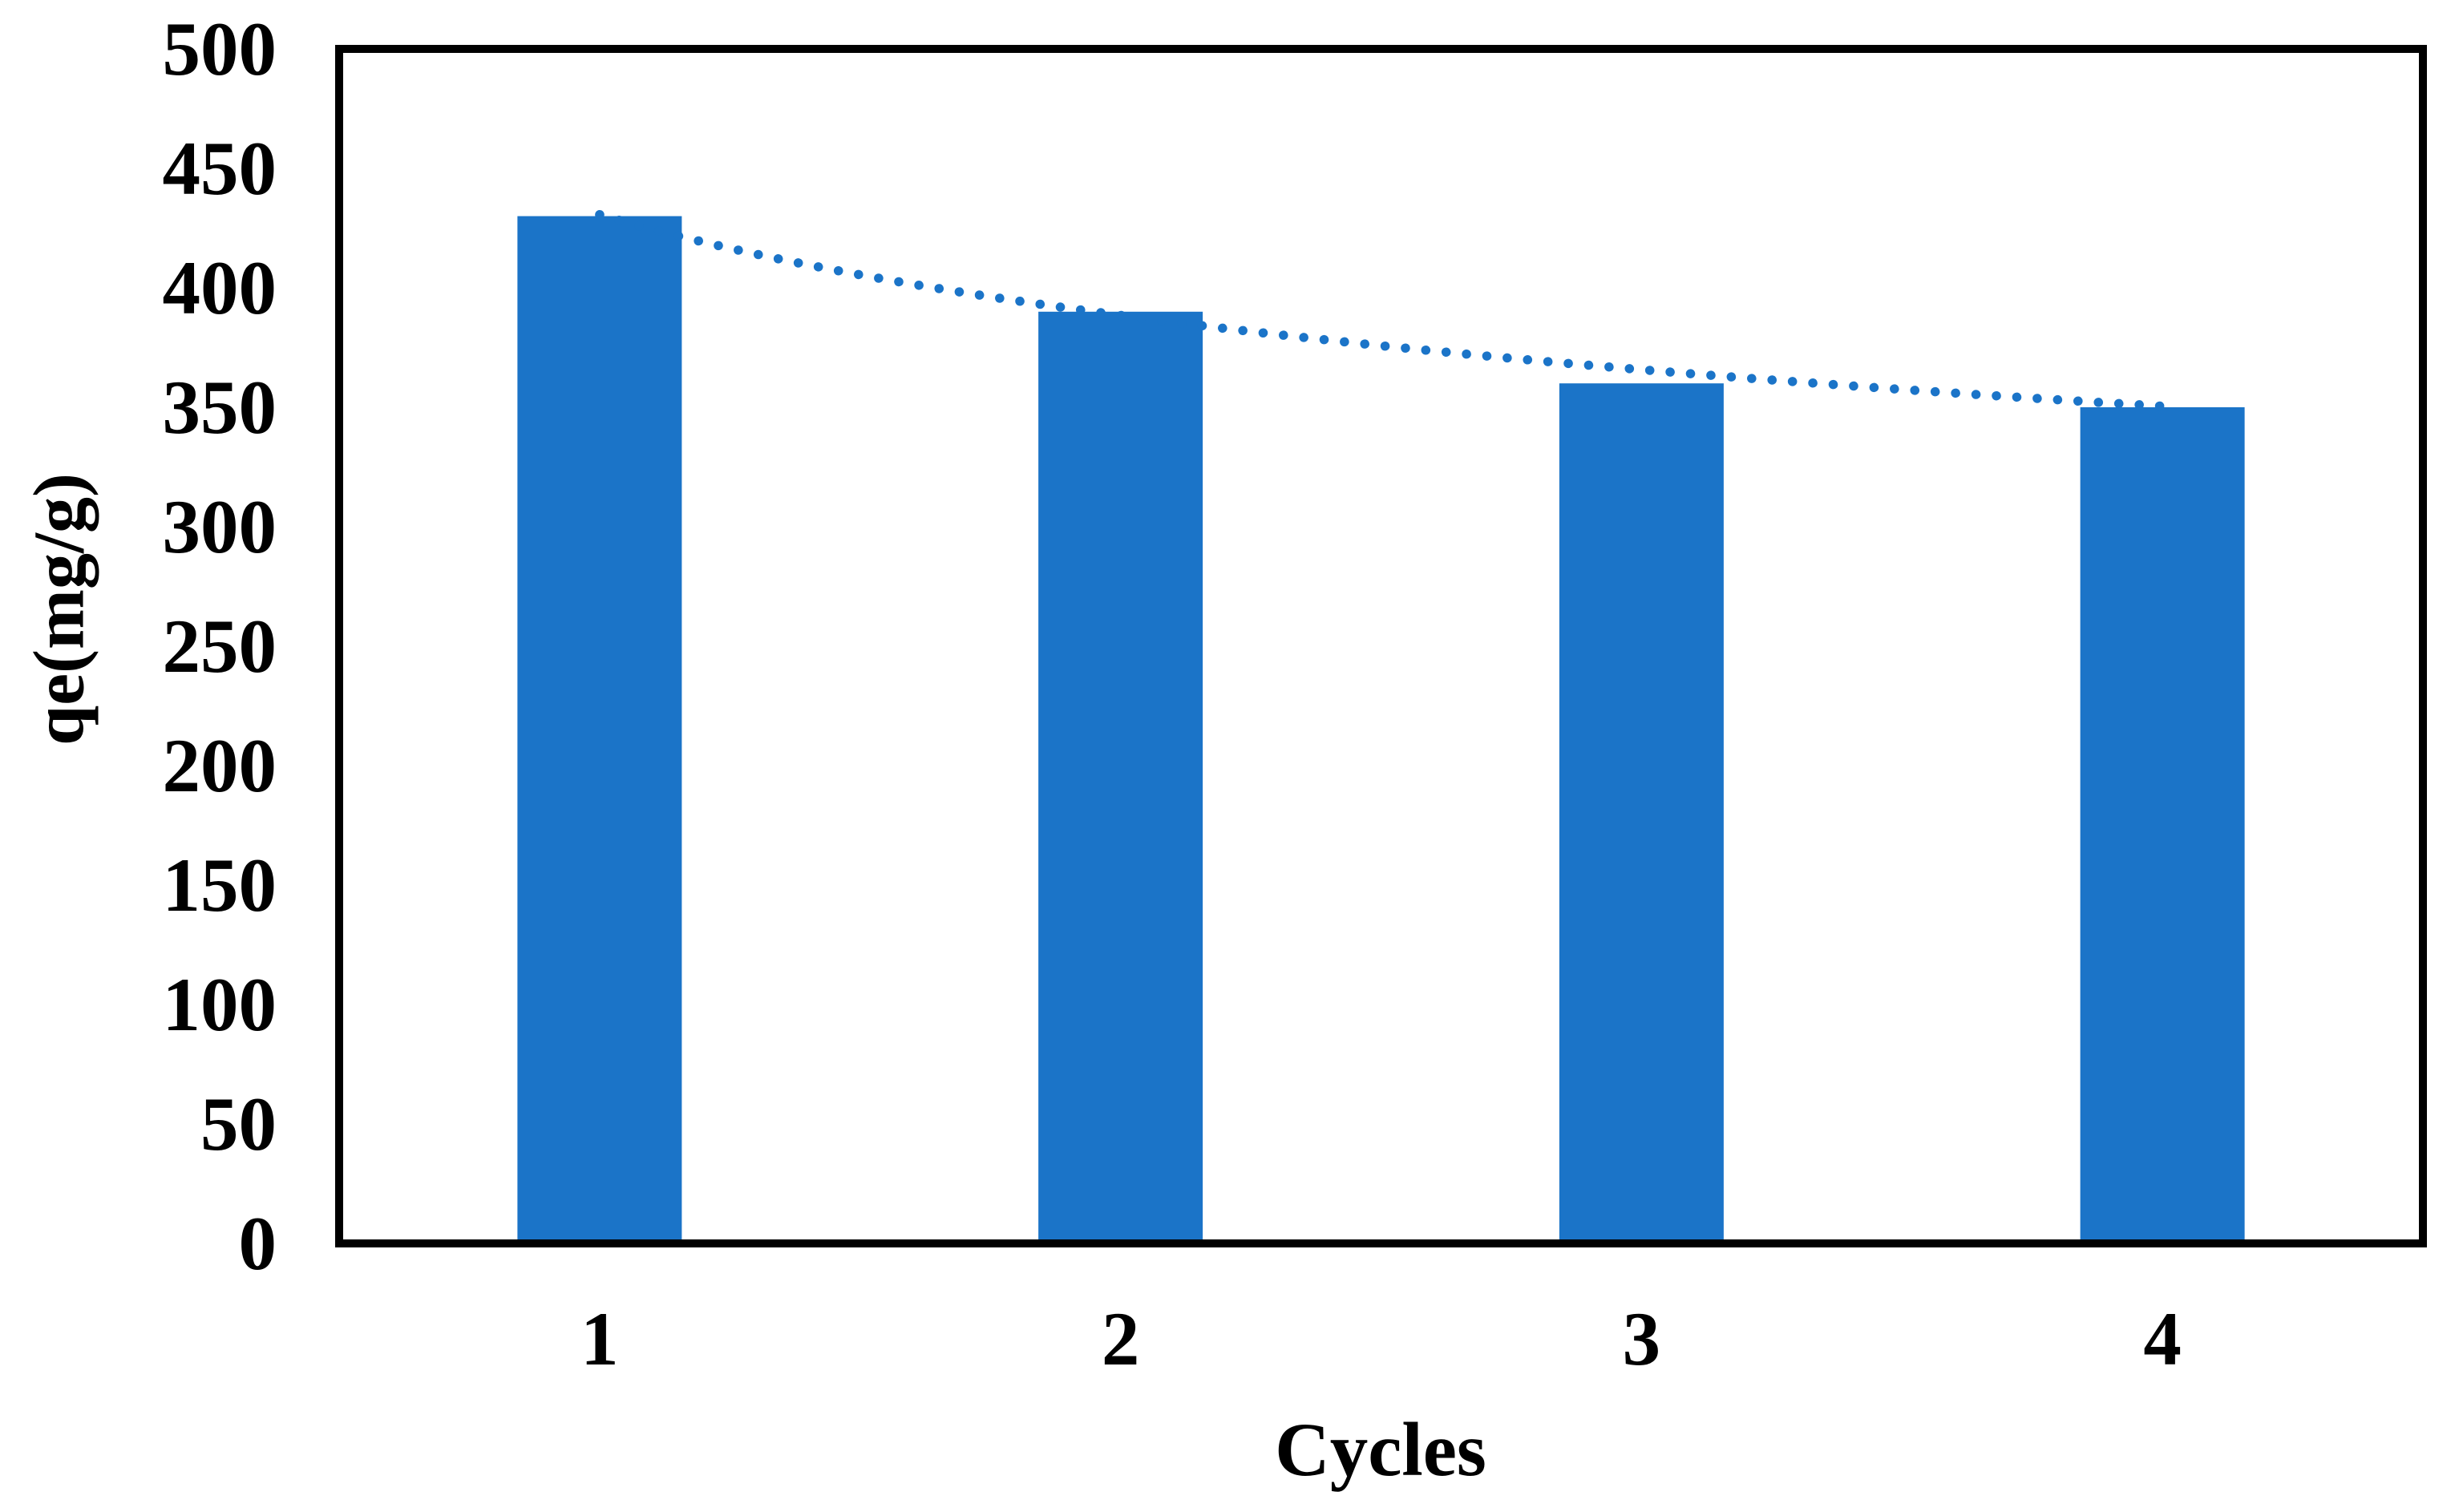  What do you see at coordinates (258, 1243) in the screenshot?
I see `y-tick-label: 0` at bounding box center [258, 1243].